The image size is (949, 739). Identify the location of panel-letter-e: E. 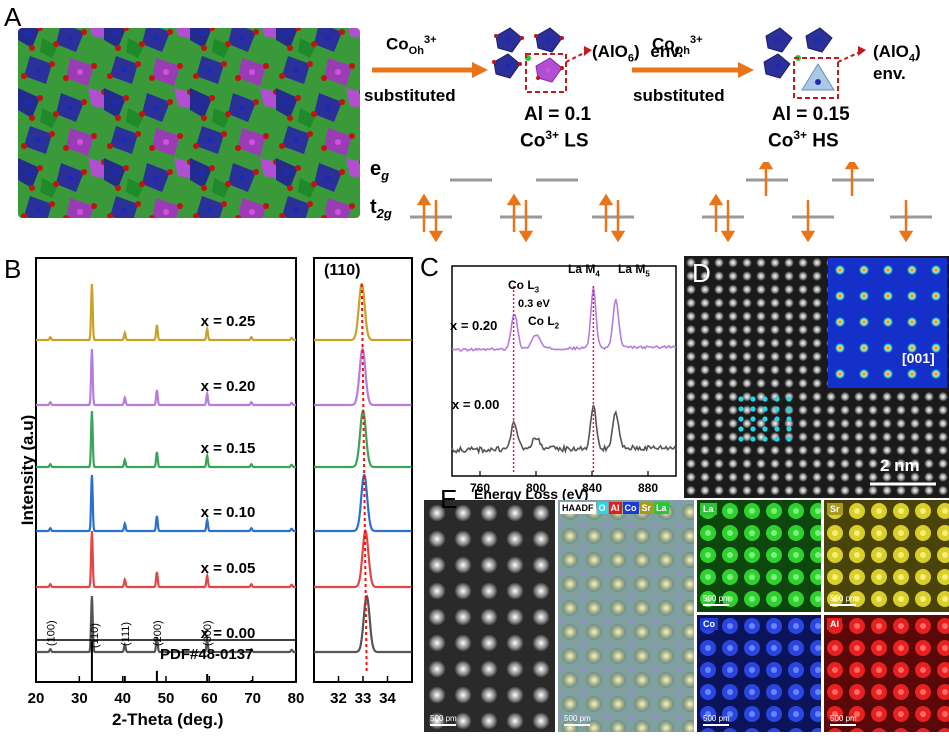
(449, 499).